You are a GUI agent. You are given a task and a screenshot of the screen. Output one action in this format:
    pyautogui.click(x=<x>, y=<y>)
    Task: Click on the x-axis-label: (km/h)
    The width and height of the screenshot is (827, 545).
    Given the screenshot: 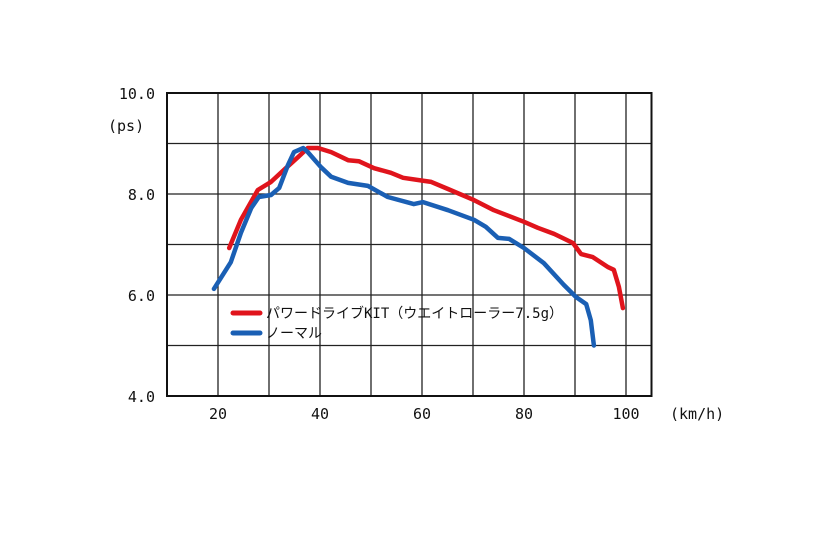 What is the action you would take?
    pyautogui.click(x=697, y=414)
    